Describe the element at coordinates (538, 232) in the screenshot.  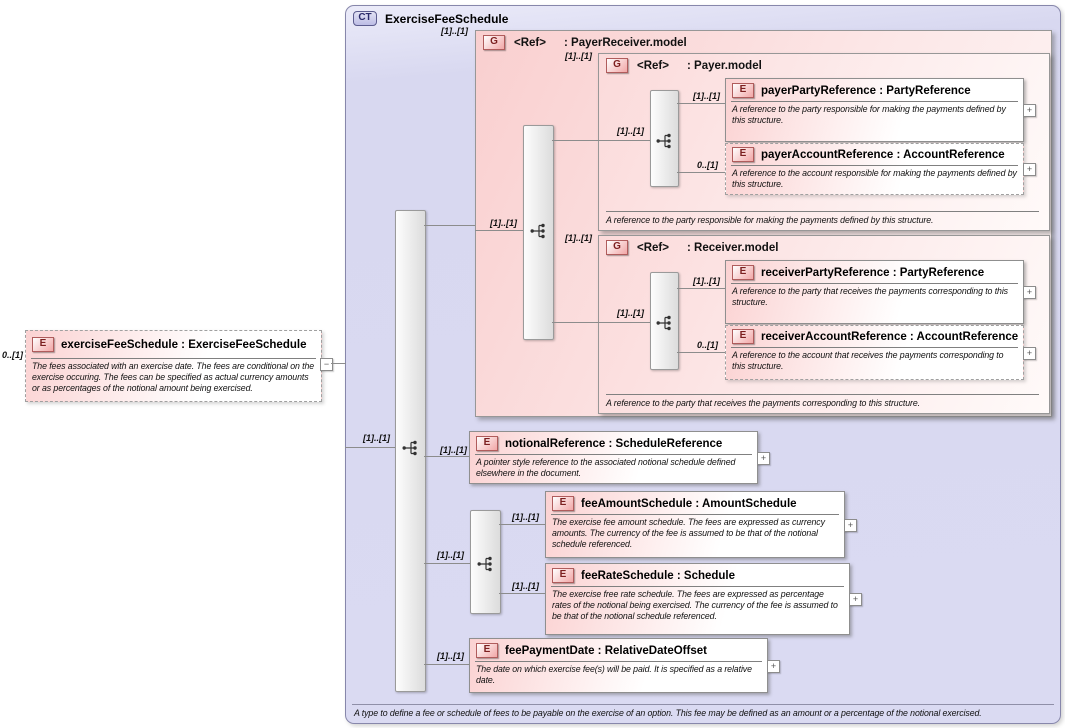
I see `sequence-bar-payer-receiver` at that location.